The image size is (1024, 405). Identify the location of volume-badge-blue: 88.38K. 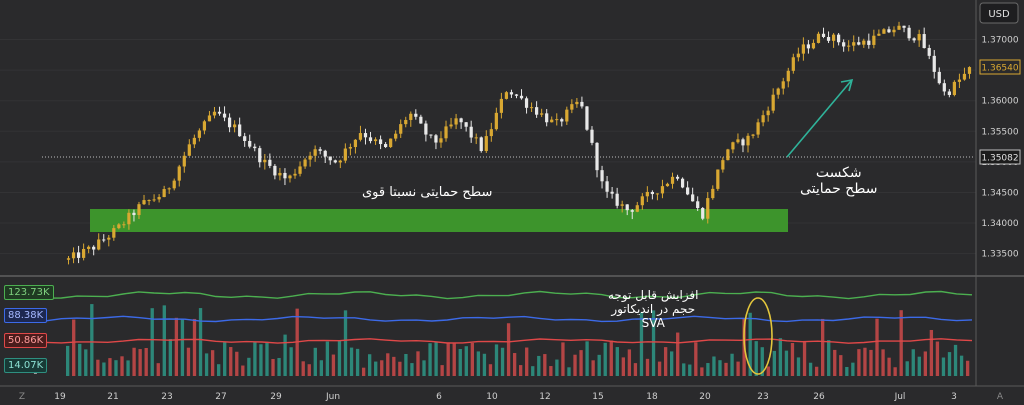
(26, 315).